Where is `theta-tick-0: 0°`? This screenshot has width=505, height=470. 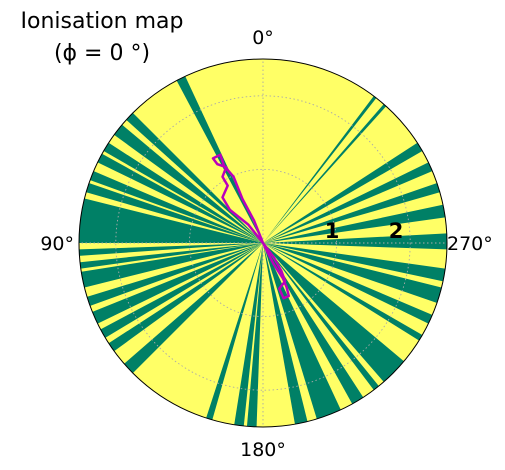 theta-tick-0: 0° is located at coordinates (263, 38).